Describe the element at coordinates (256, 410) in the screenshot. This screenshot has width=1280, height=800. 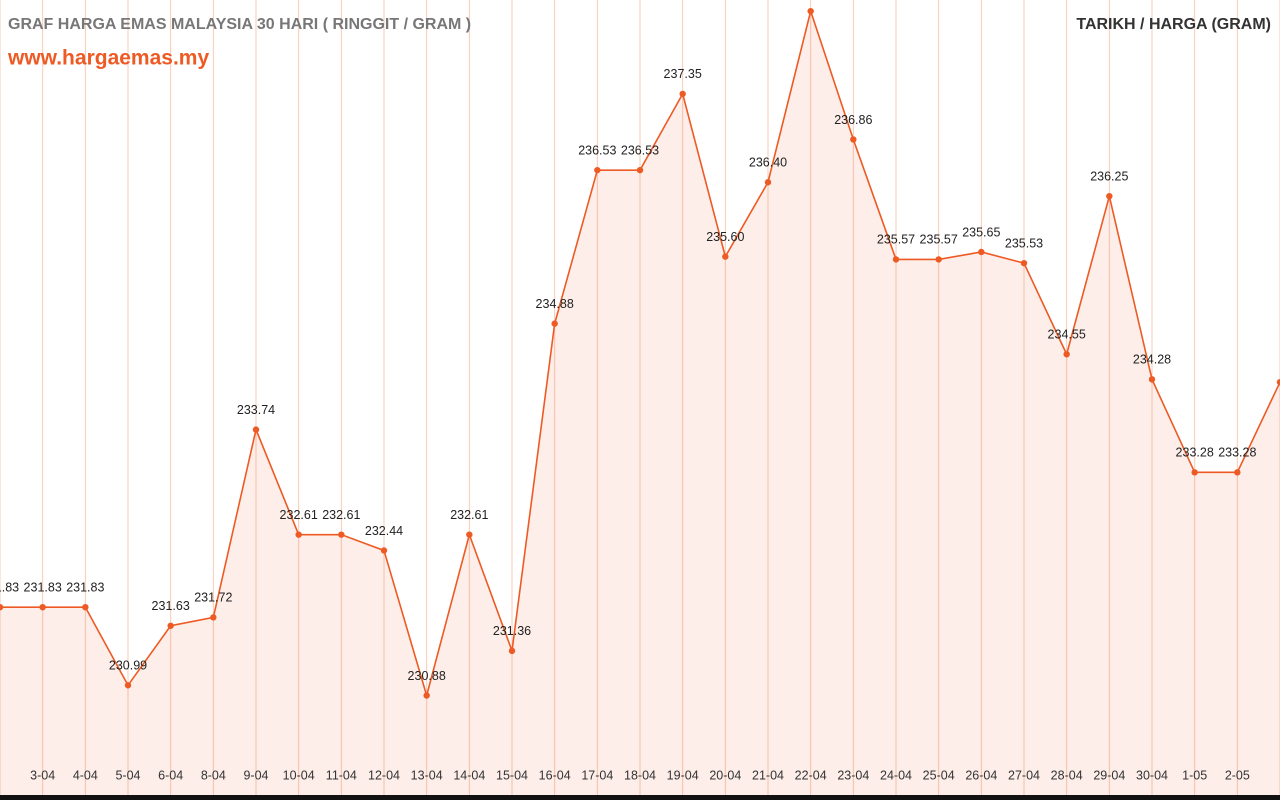
I see `value-label: 233.74` at that location.